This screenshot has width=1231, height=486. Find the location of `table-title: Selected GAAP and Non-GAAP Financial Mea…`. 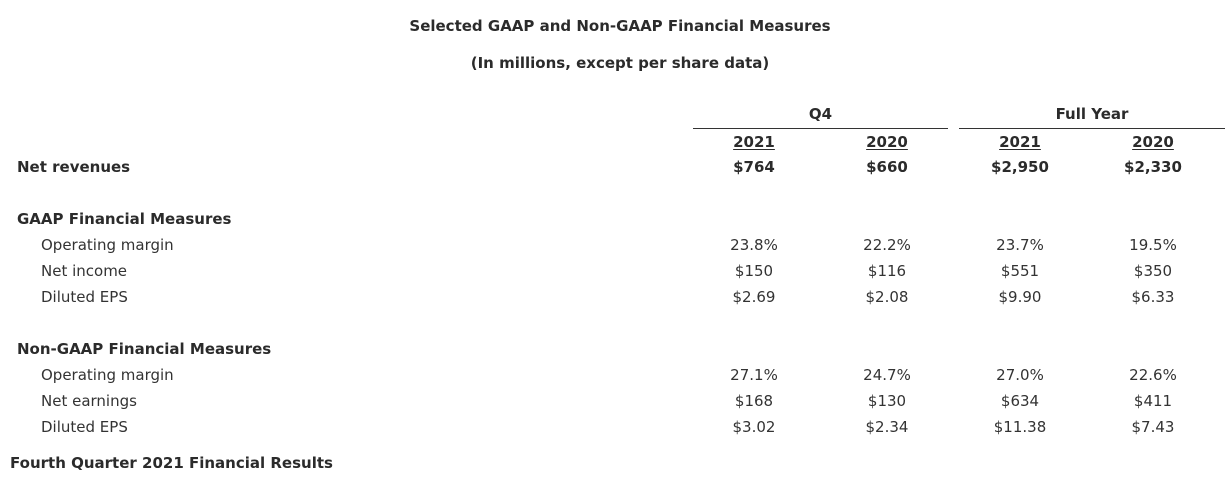

table-title: Selected GAAP and Non-GAAP Financial Mea… is located at coordinates (620, 26).